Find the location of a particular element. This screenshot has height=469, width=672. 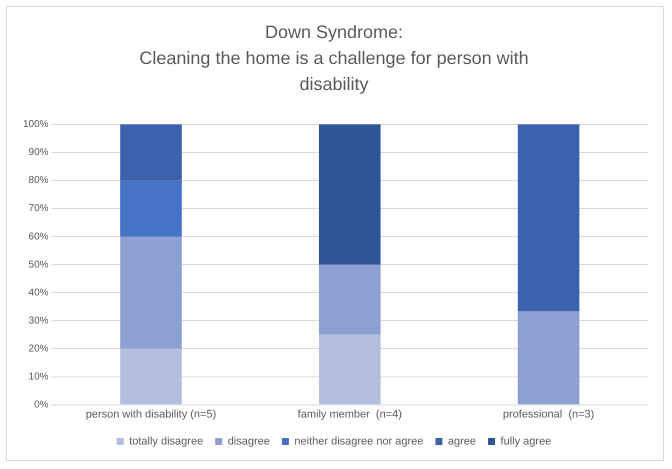

y-tick-label: 80% is located at coordinates (38, 180).